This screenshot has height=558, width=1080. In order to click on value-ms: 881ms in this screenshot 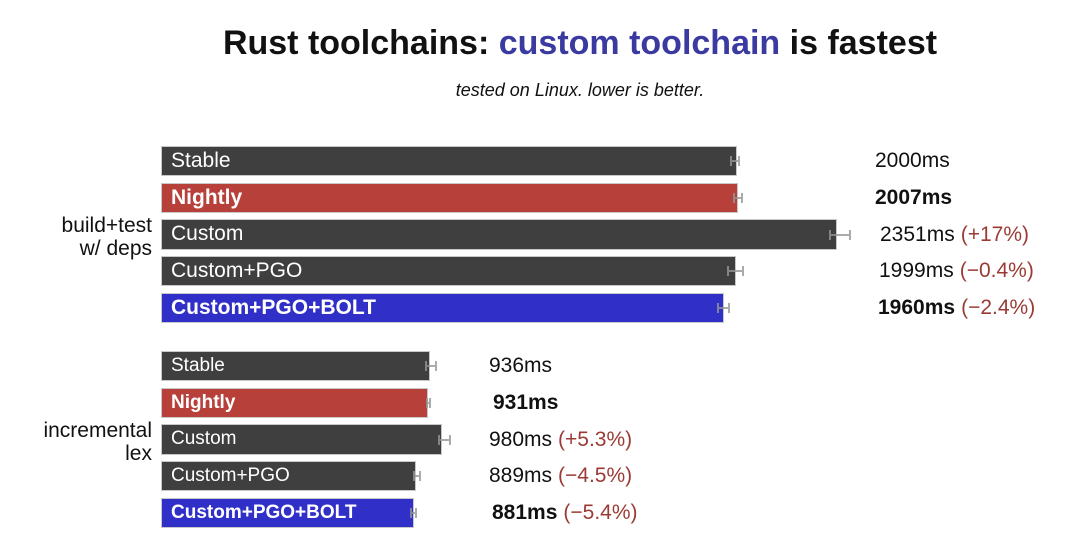, I will do `click(525, 512)`.